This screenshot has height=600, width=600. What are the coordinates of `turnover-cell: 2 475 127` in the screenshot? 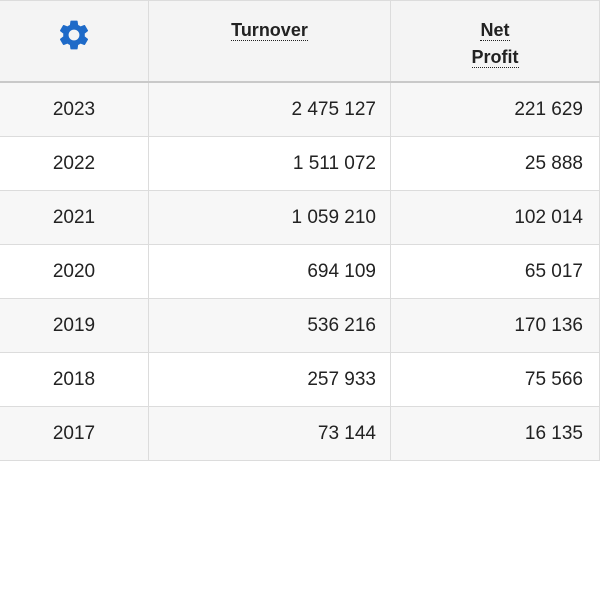 It's located at (270, 109).